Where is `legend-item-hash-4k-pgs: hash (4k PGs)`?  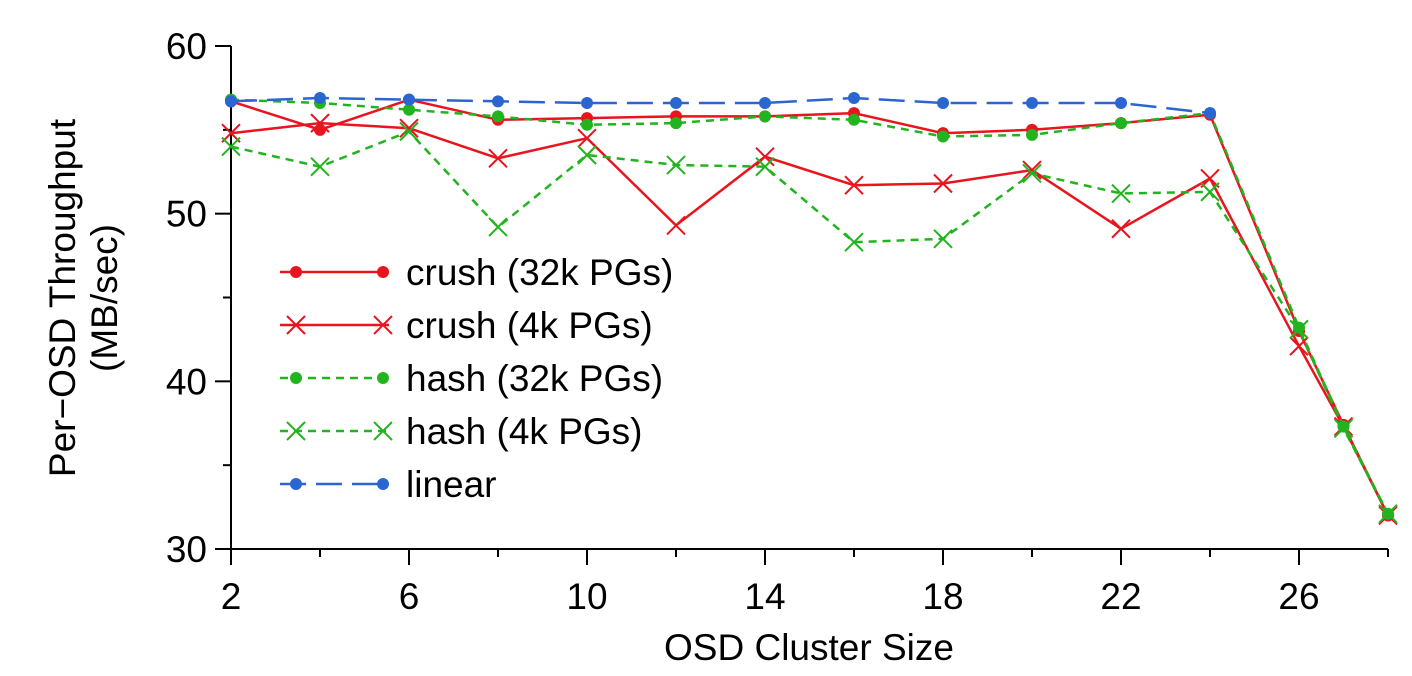 legend-item-hash-4k-pgs: hash (4k PGs) is located at coordinates (461, 431).